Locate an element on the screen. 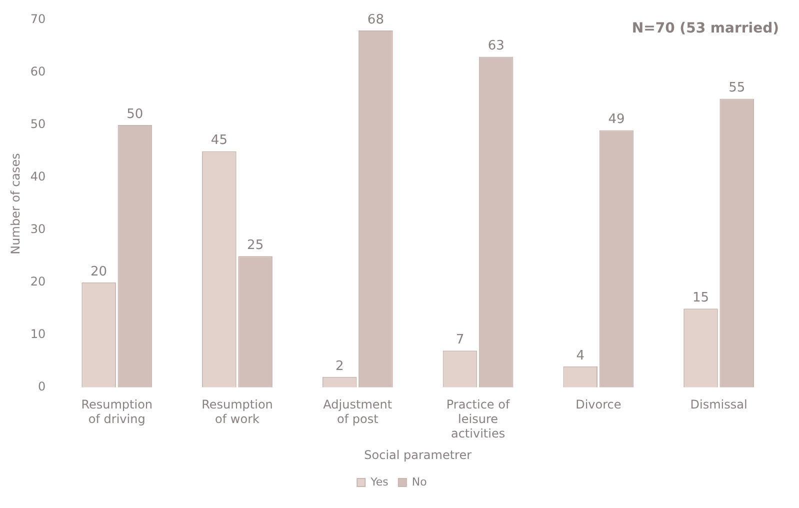 This screenshot has width=799, height=508. category-label: of work is located at coordinates (237, 419).